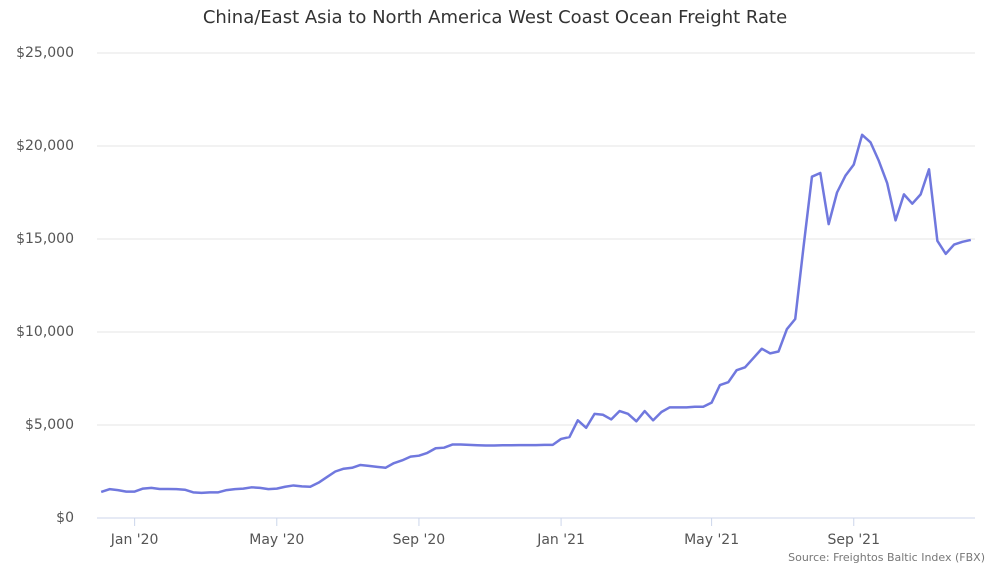  I want to click on x-tick-label: Jan '21, so click(560, 540).